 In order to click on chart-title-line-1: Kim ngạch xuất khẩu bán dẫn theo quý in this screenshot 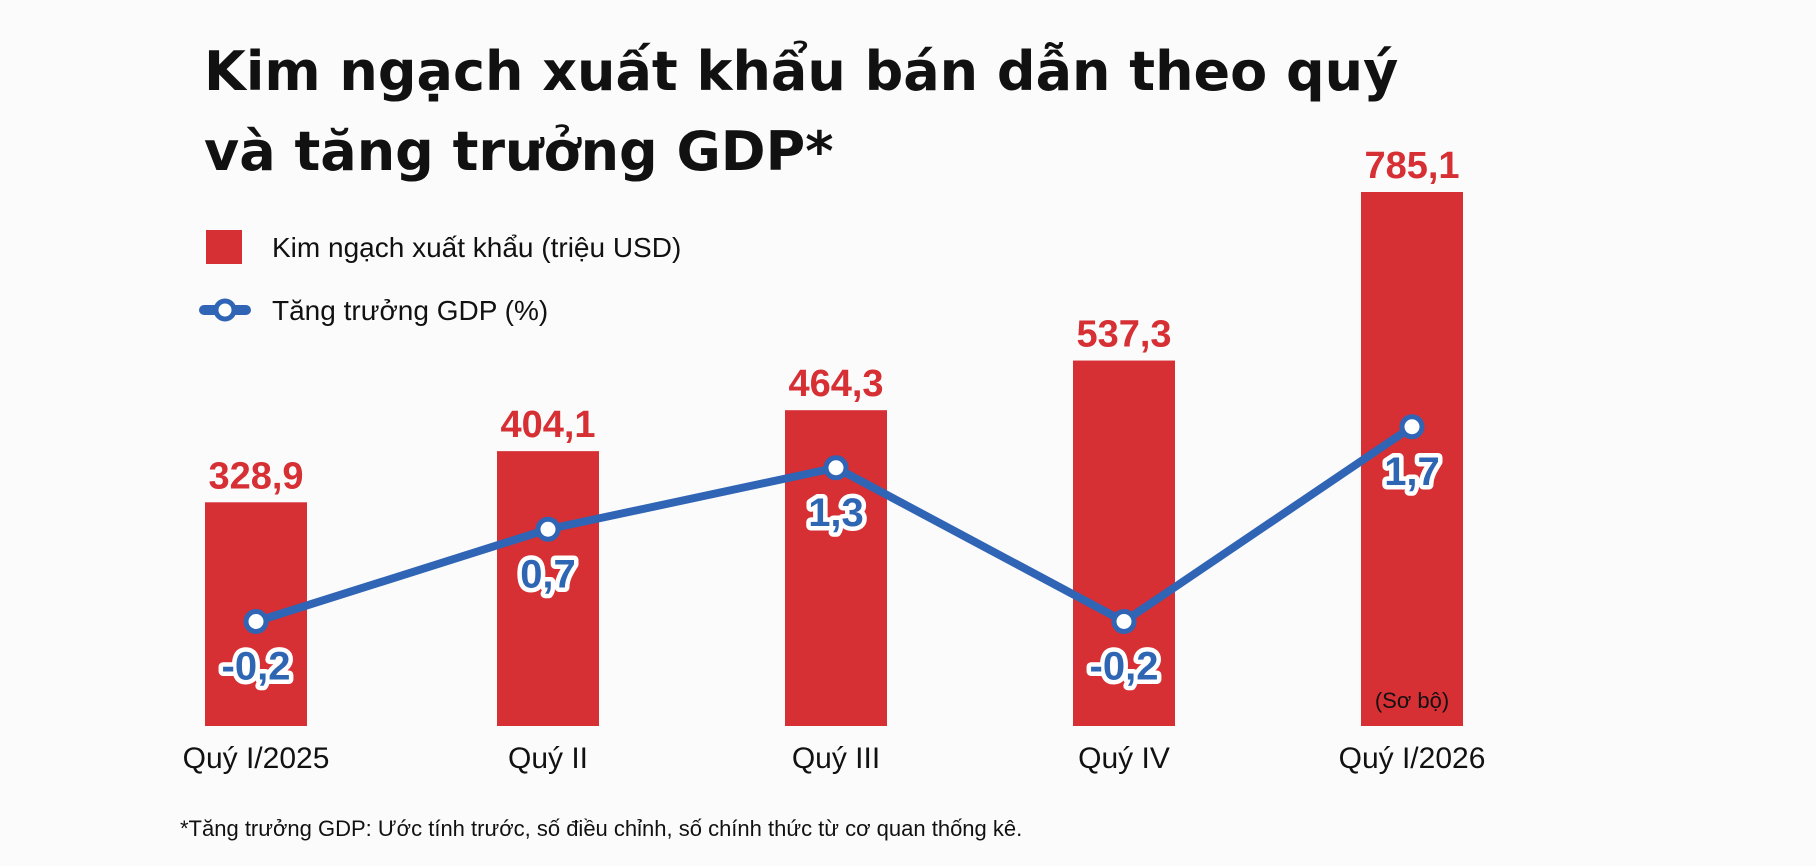, I will do `click(801, 71)`.